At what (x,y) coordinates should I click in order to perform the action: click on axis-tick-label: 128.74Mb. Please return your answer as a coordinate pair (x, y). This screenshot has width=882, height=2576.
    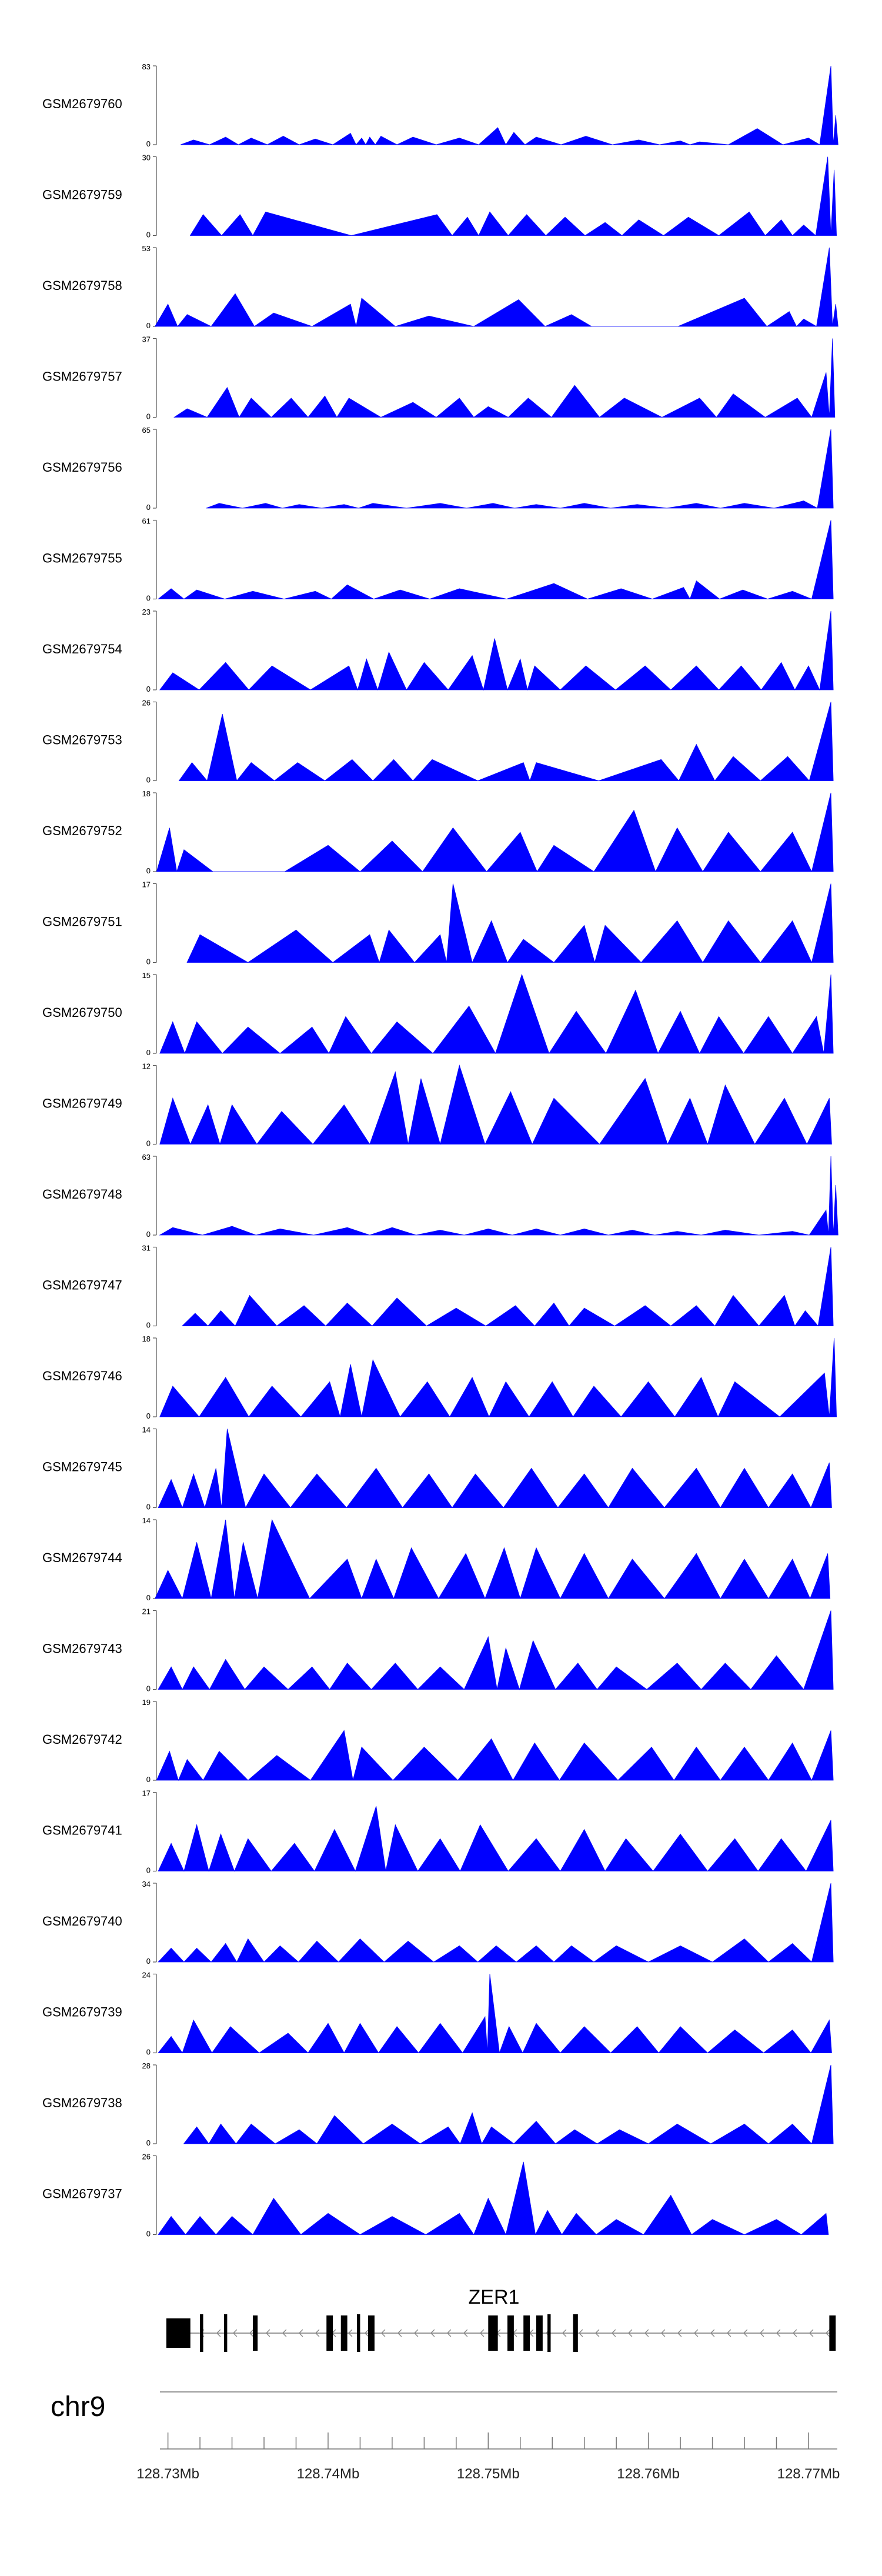
    Looking at the image, I should click on (328, 2474).